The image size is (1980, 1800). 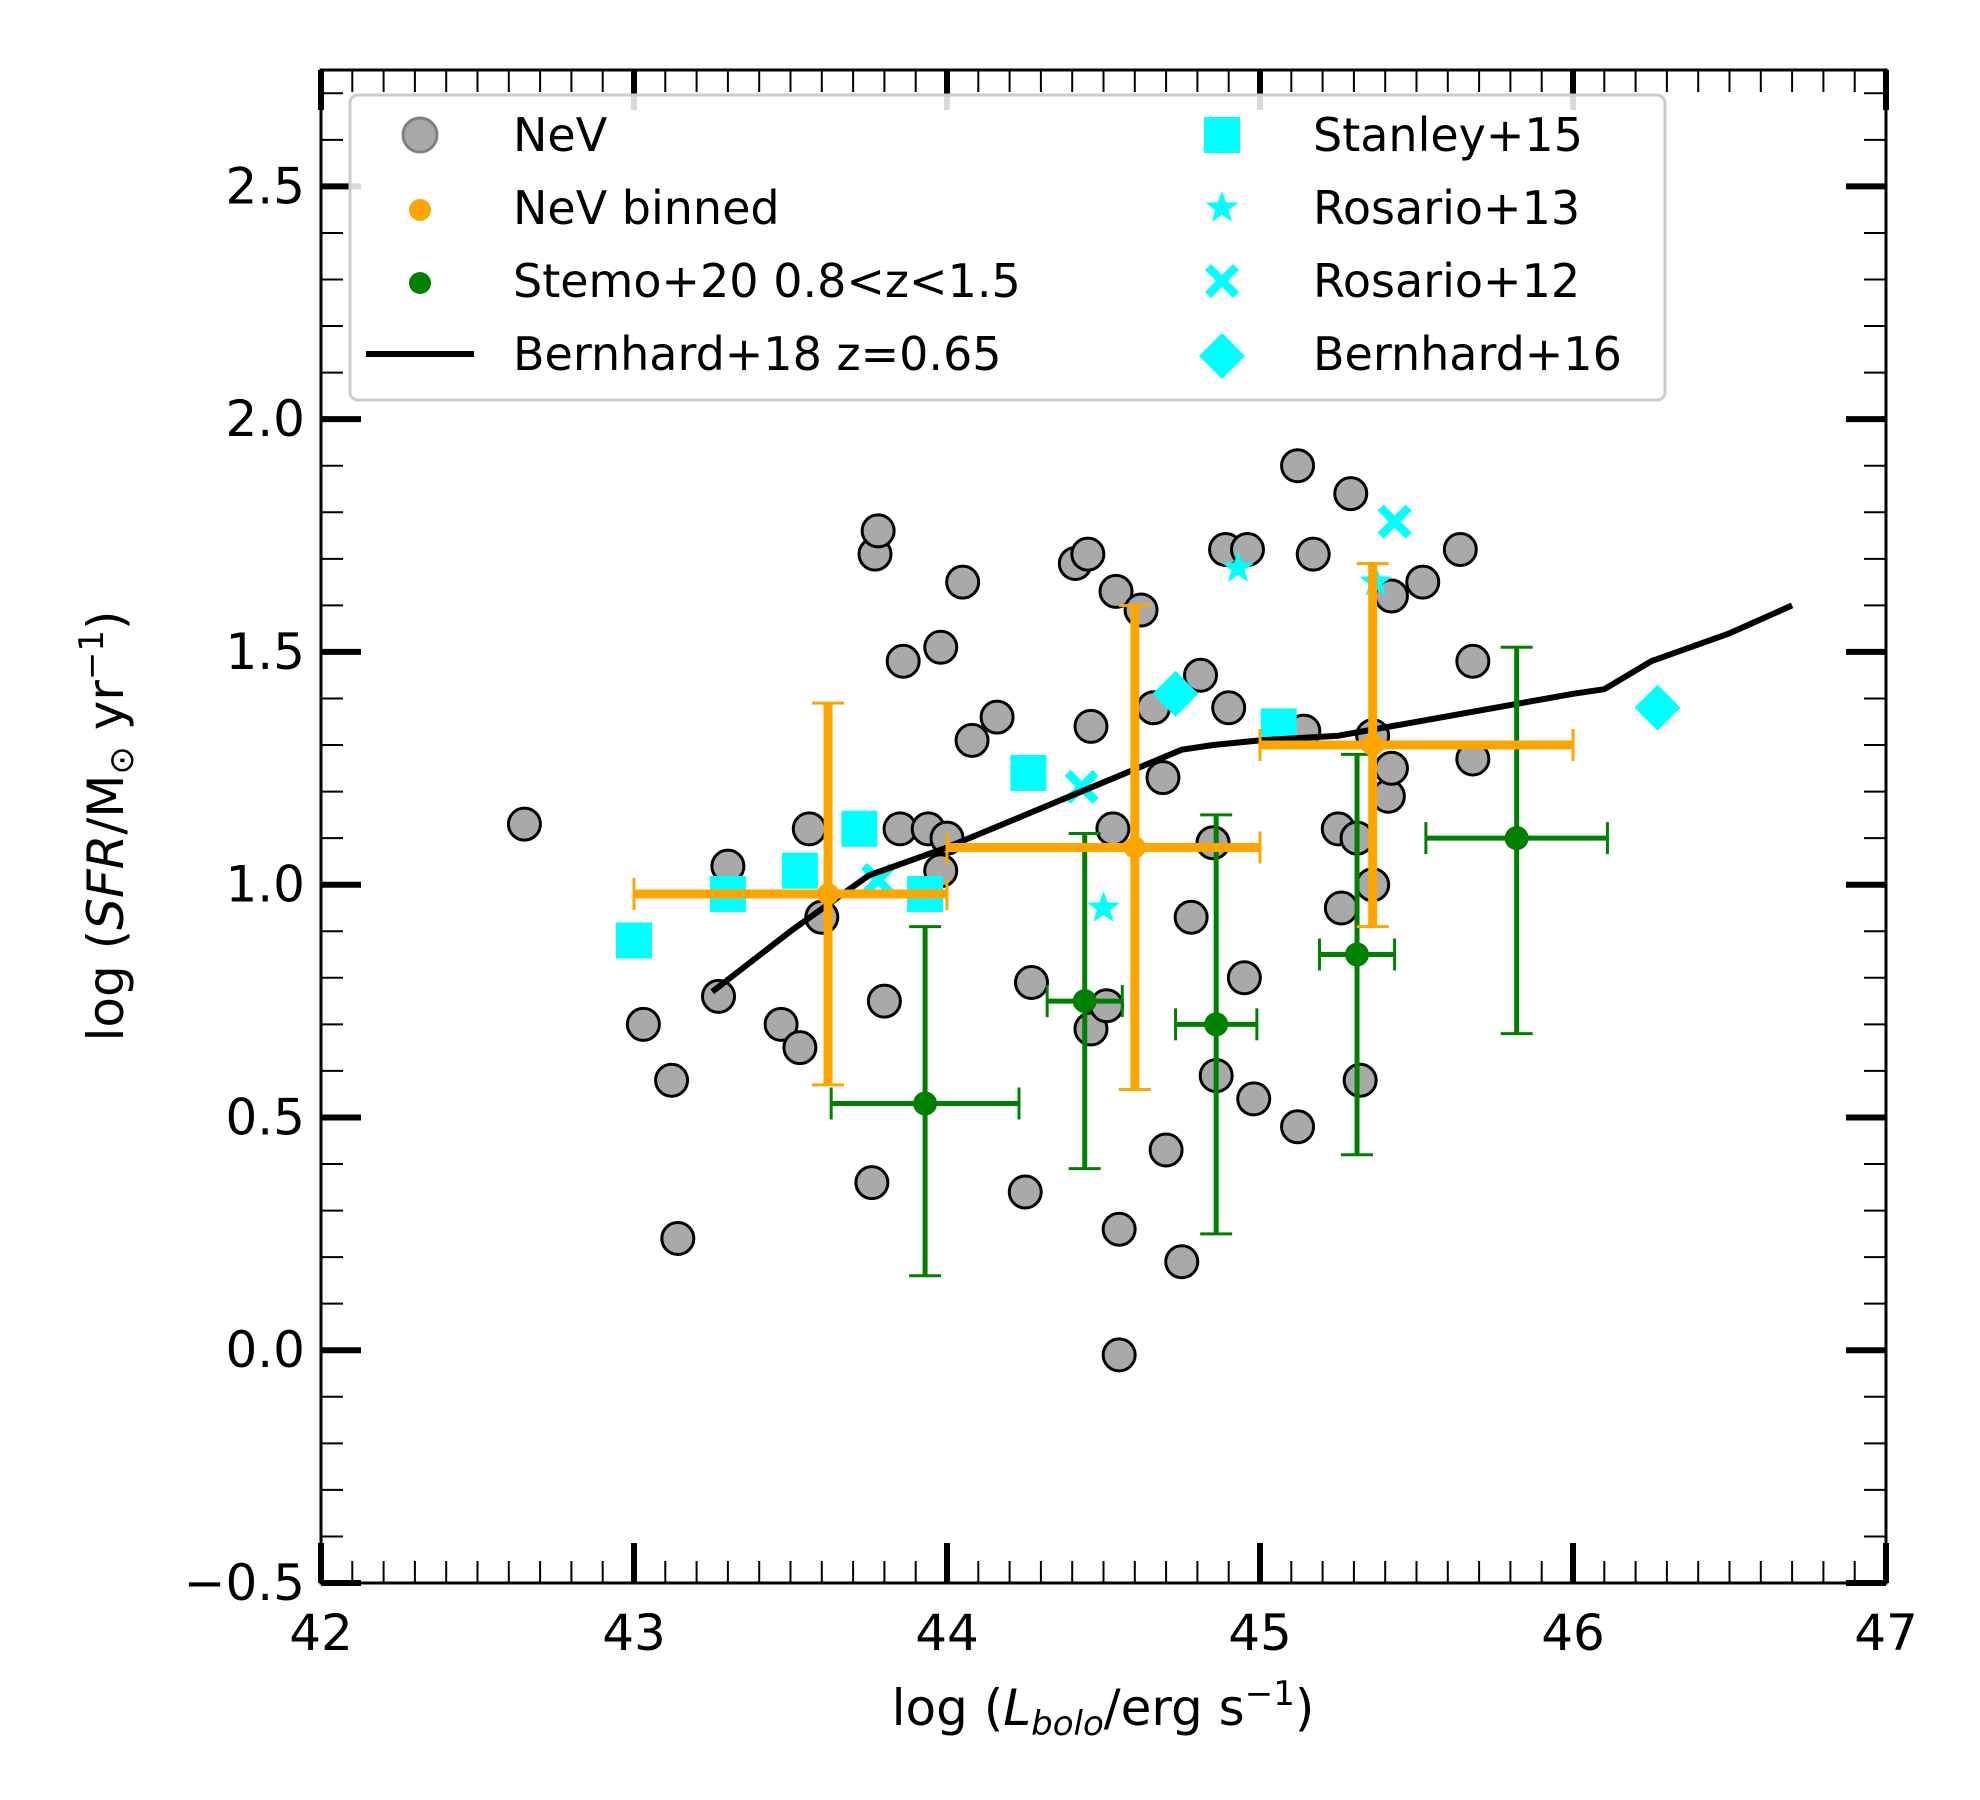 I want to click on legend-item-nev: NeV, so click(x=504, y=135).